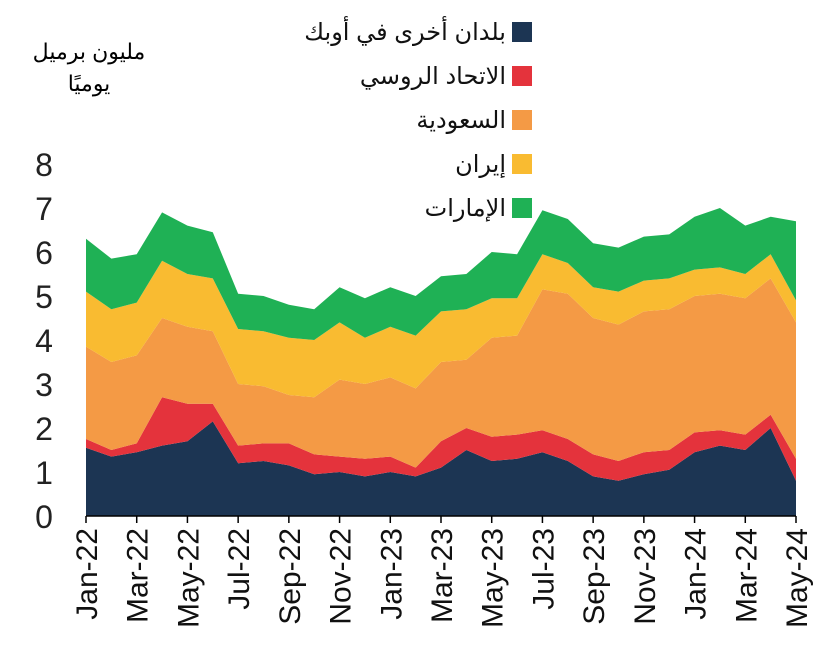  I want to click on legend-label: السعودية, so click(461, 120).